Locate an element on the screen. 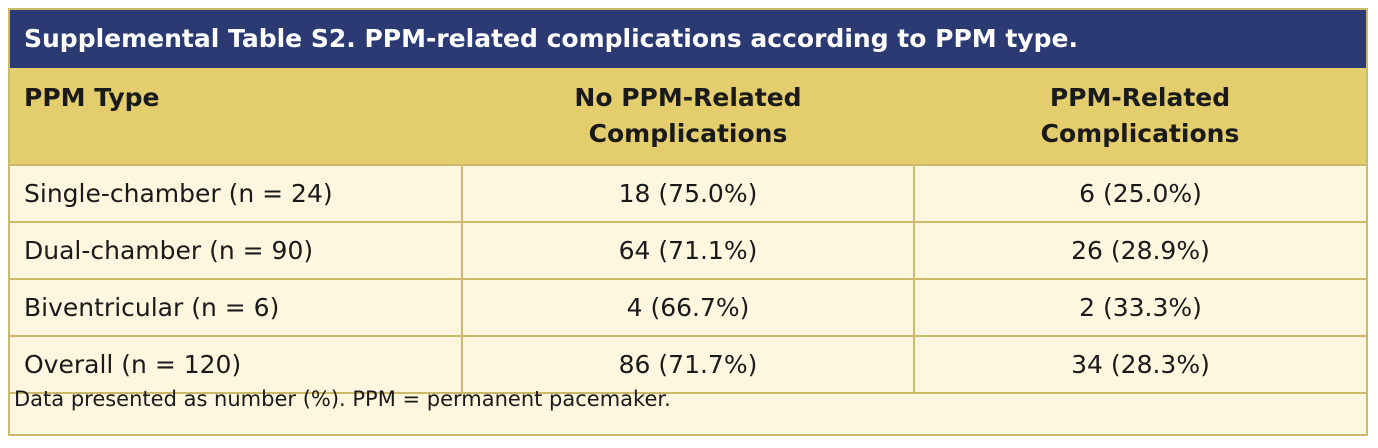 This screenshot has width=1378, height=448. row-no-complications: 86 (71.7%) is located at coordinates (687, 365).